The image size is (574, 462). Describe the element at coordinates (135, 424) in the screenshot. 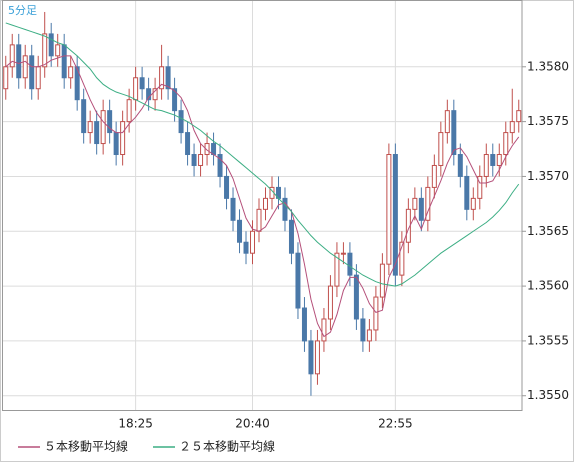

I see `x-tick-label: 18:25` at that location.